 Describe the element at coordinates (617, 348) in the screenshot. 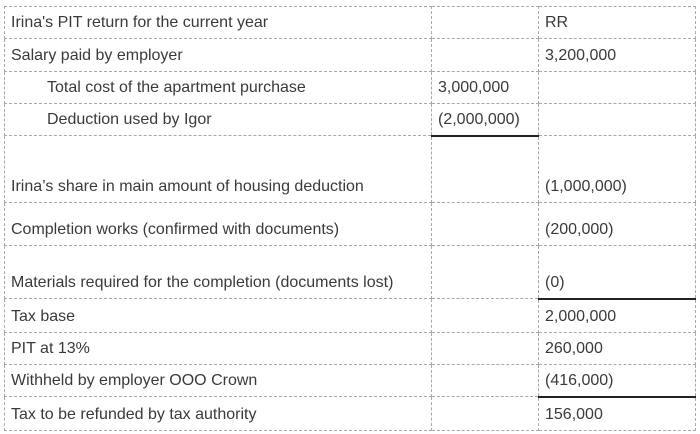

I see `row-amount: 260,000` at that location.